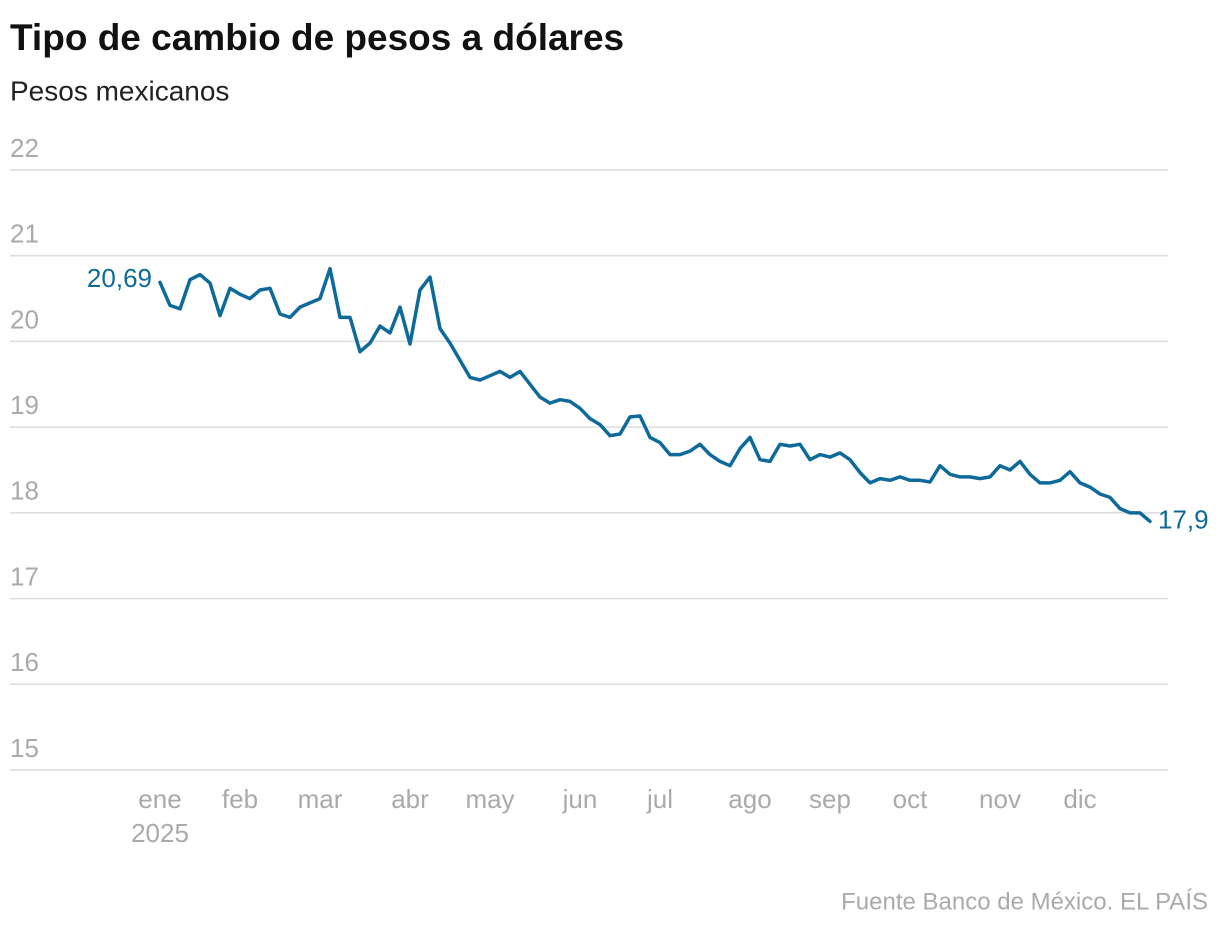  Describe the element at coordinates (24, 491) in the screenshot. I see `y-tick-label: 18` at that location.